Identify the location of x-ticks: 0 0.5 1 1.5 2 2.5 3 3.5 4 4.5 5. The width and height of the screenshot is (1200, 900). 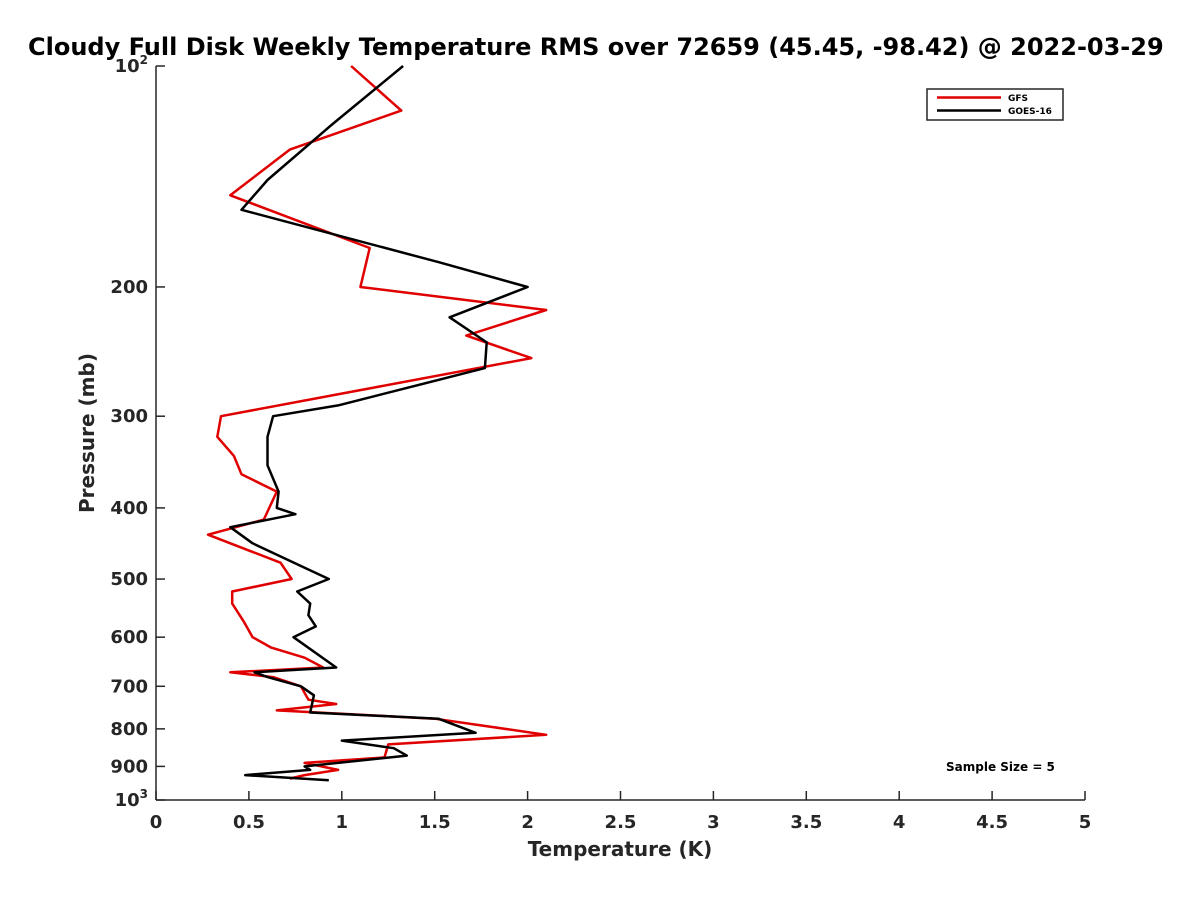
(621, 812).